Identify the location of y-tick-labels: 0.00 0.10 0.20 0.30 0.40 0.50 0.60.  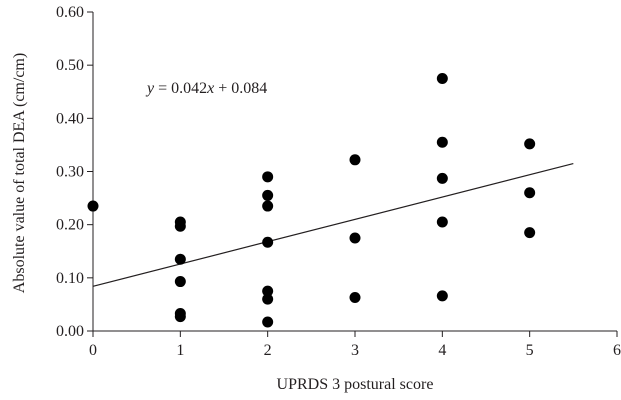
(70, 172).